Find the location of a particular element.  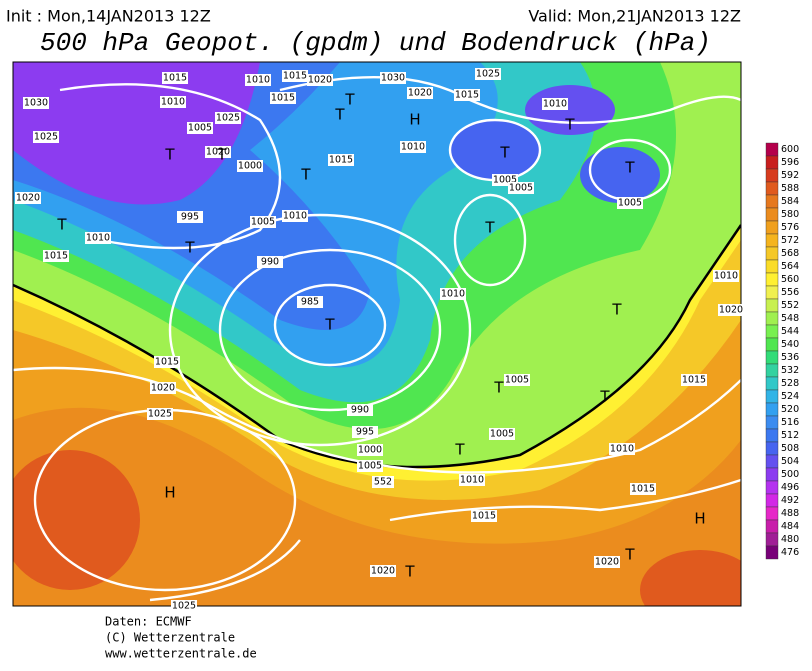

colorbar-label: 524 is located at coordinates (790, 396).